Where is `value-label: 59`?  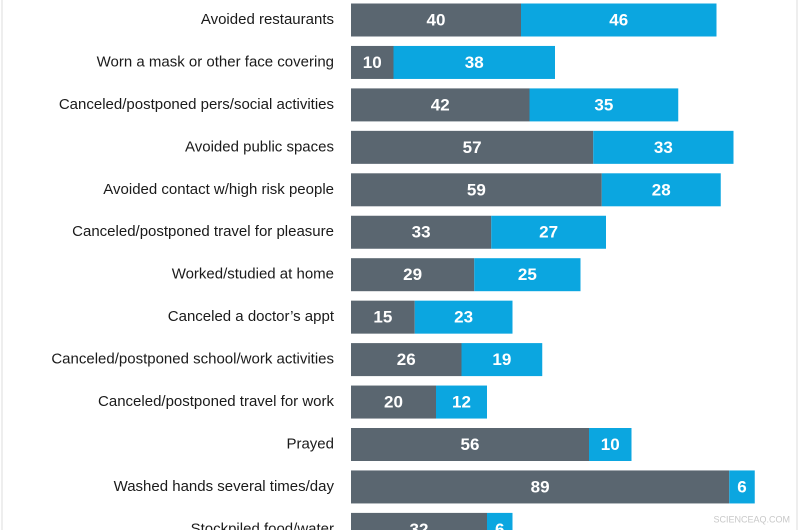 value-label: 59 is located at coordinates (476, 189).